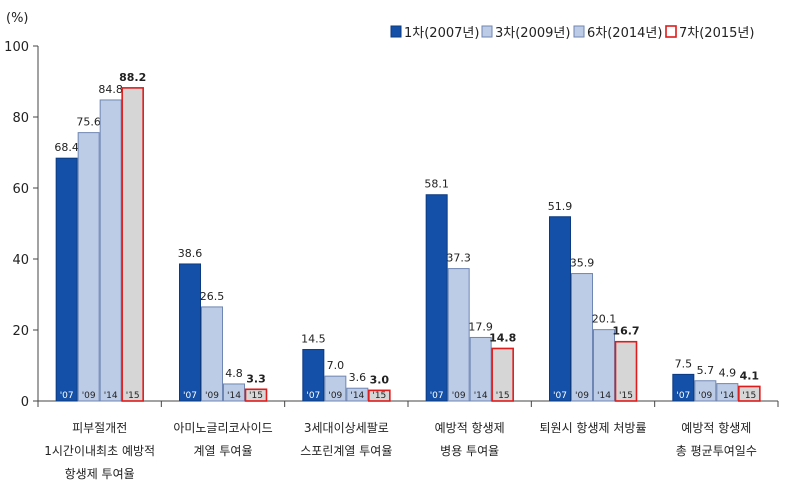  I want to click on data-label: 38.6, so click(190, 253).